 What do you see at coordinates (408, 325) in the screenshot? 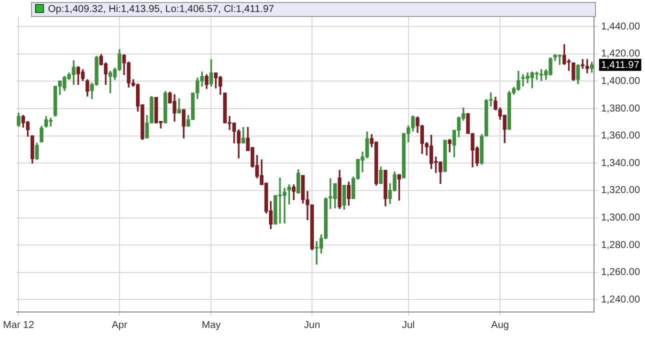
I see `x-tick-label: Jul` at bounding box center [408, 325].